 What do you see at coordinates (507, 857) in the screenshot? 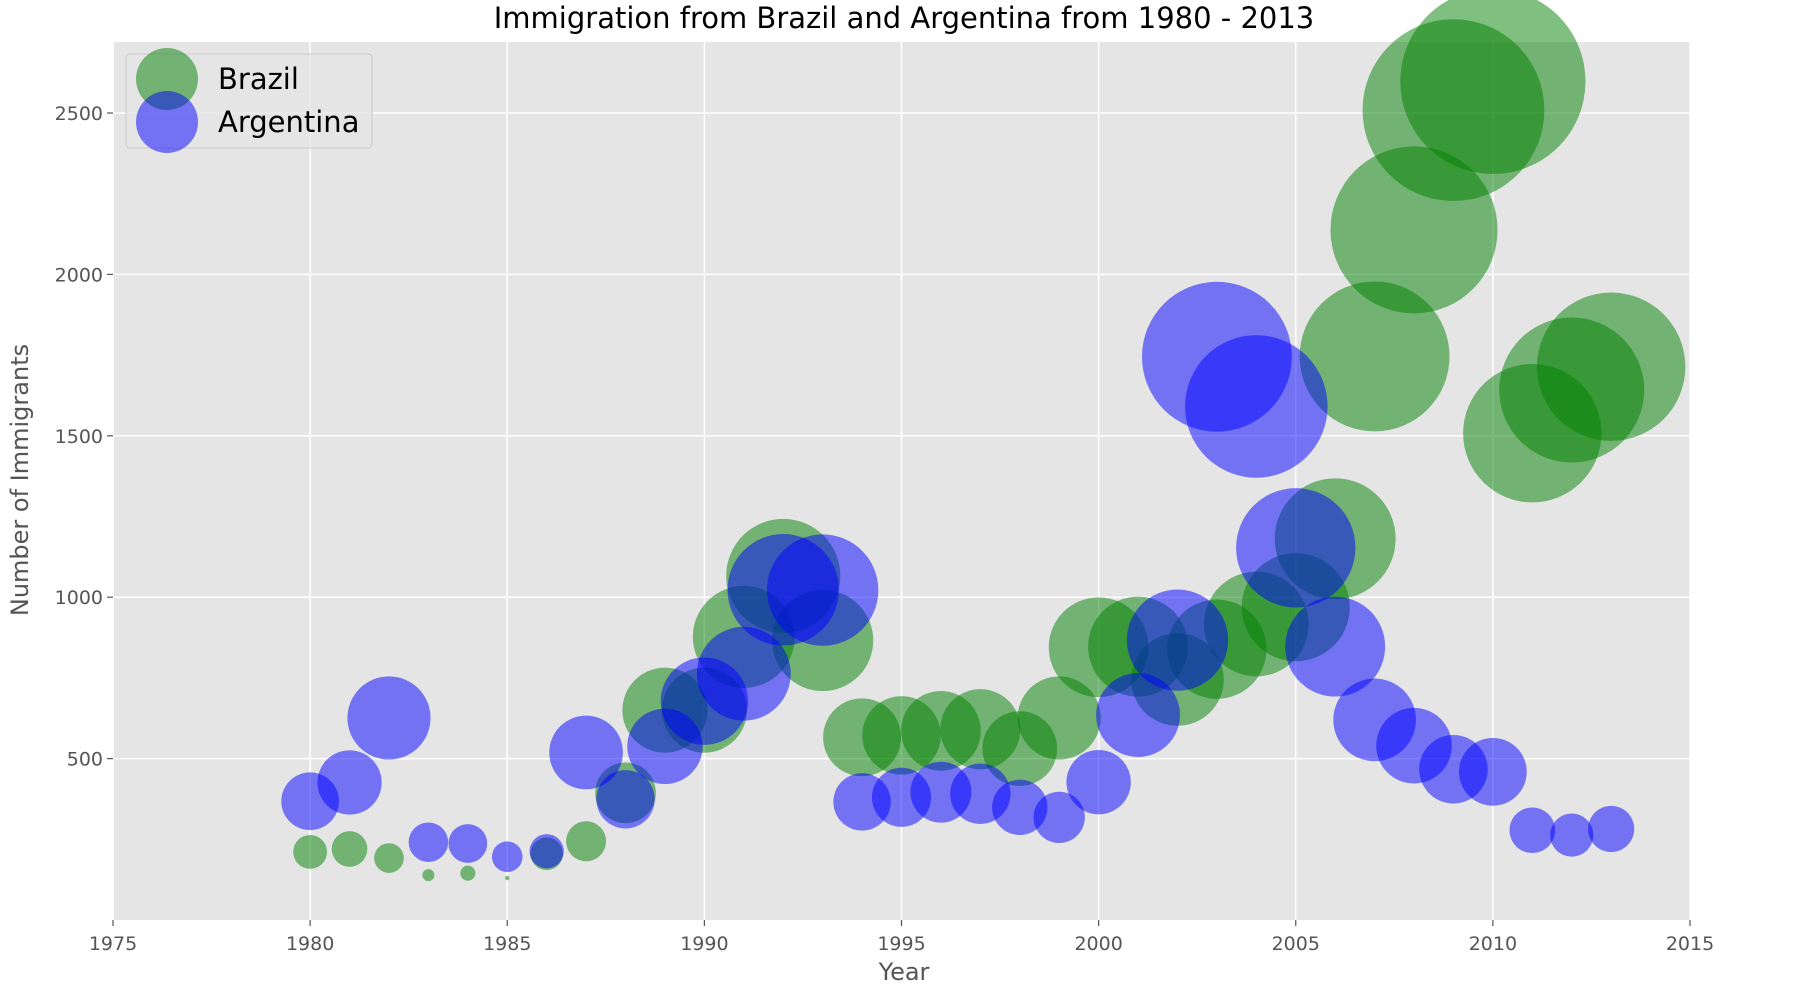
I see `bubble-argentina-1985` at bounding box center [507, 857].